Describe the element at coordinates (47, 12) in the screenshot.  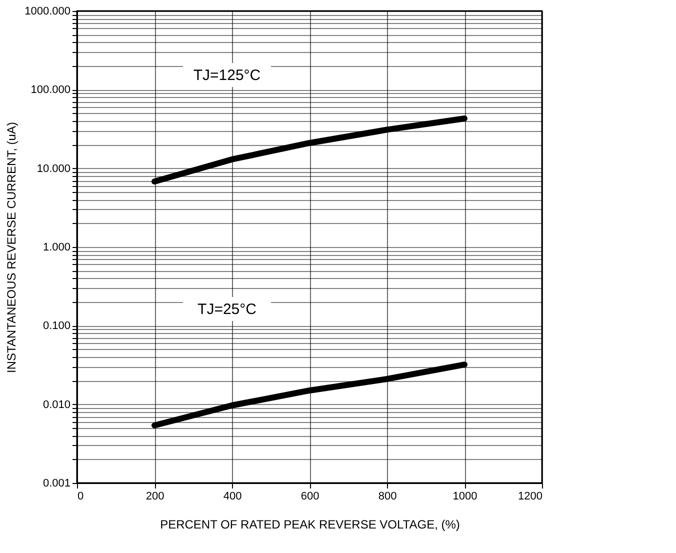
I see `y-tick-label: 1000.000` at that location.